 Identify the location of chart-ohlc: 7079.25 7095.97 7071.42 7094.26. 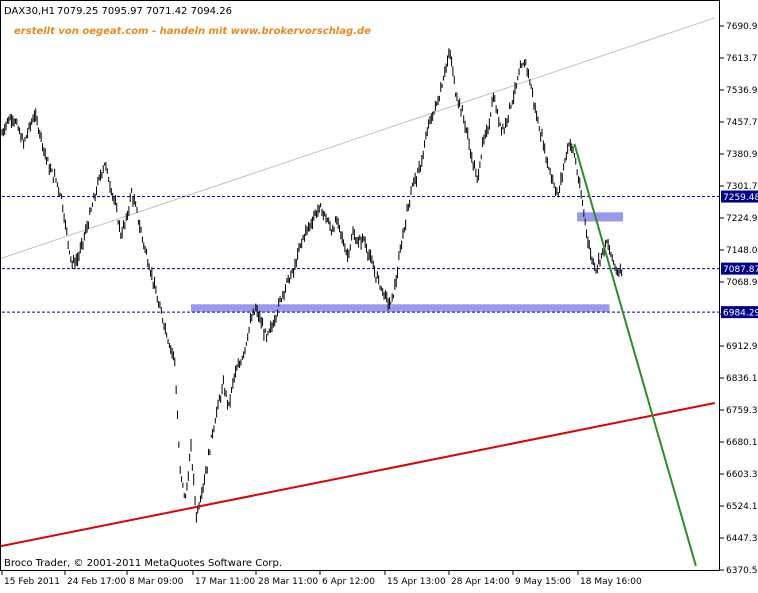
(144, 11).